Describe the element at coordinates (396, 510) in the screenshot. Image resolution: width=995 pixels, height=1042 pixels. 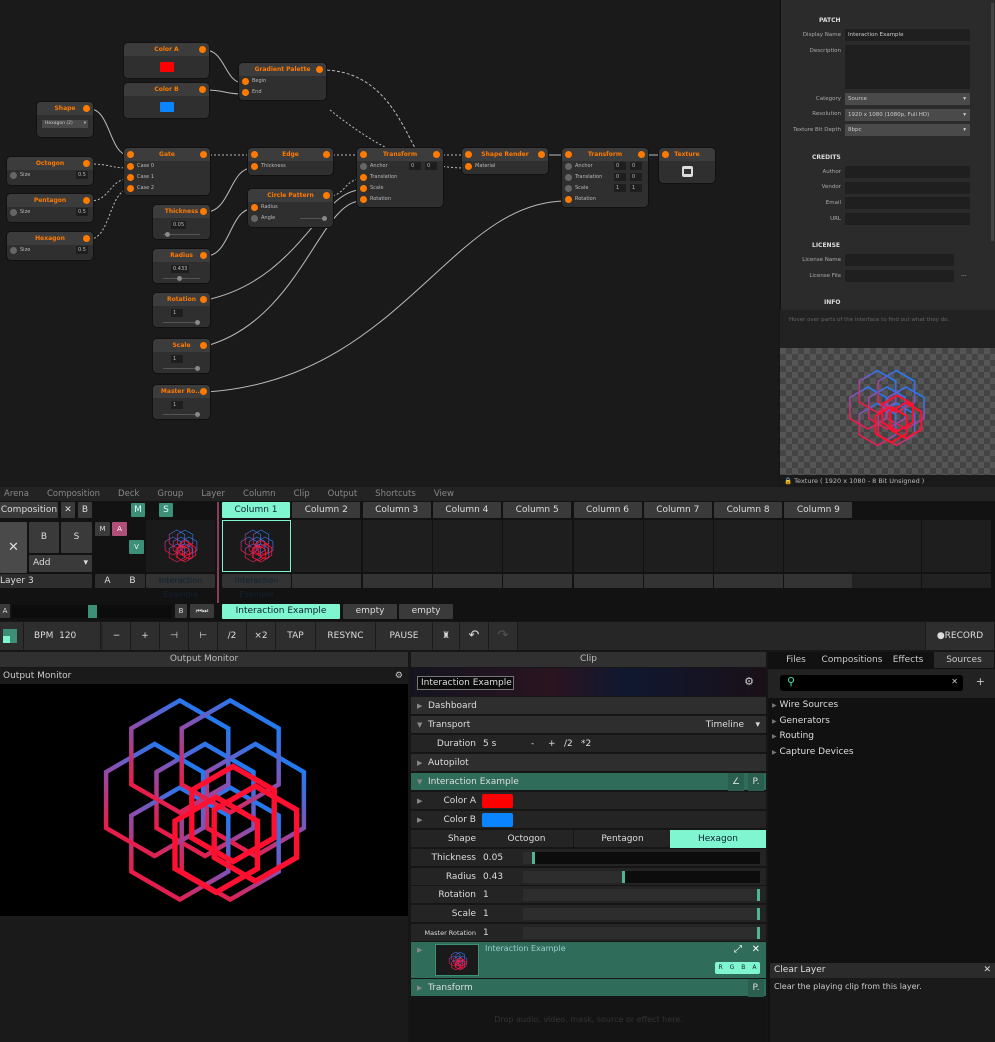
I see `column-3-button: Column 3` at that location.